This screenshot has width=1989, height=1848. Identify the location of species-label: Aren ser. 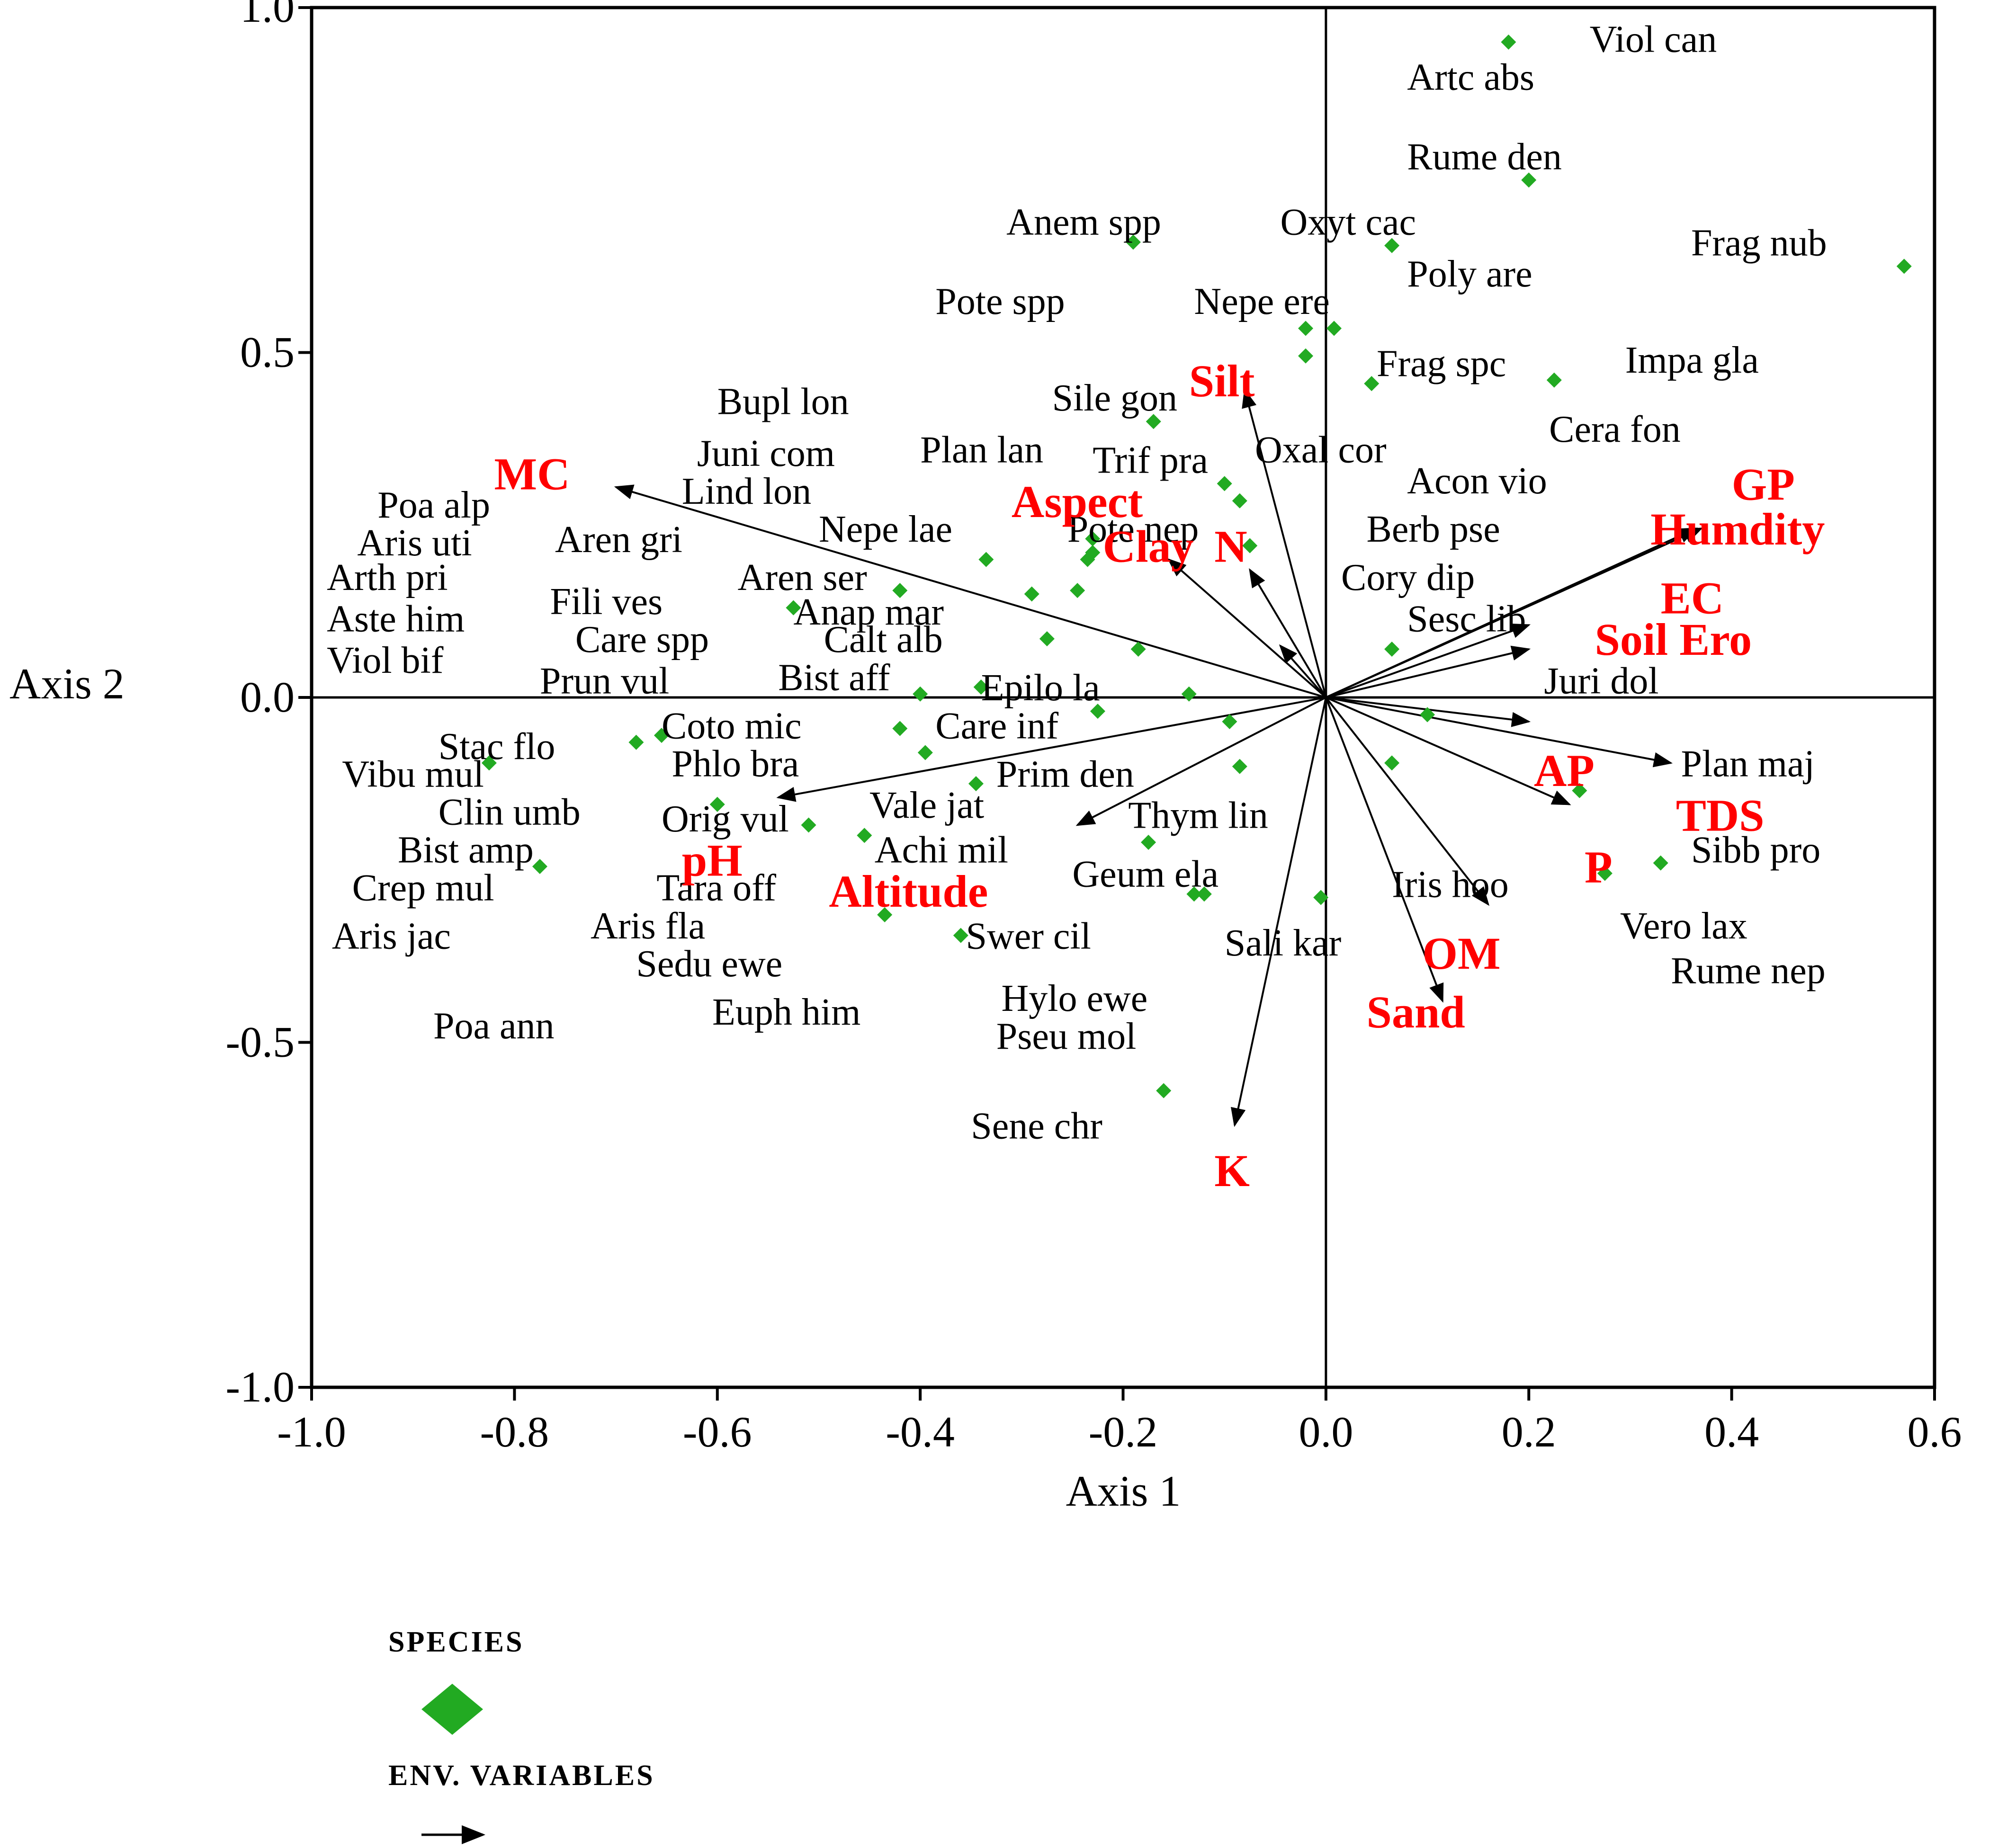
(803, 577).